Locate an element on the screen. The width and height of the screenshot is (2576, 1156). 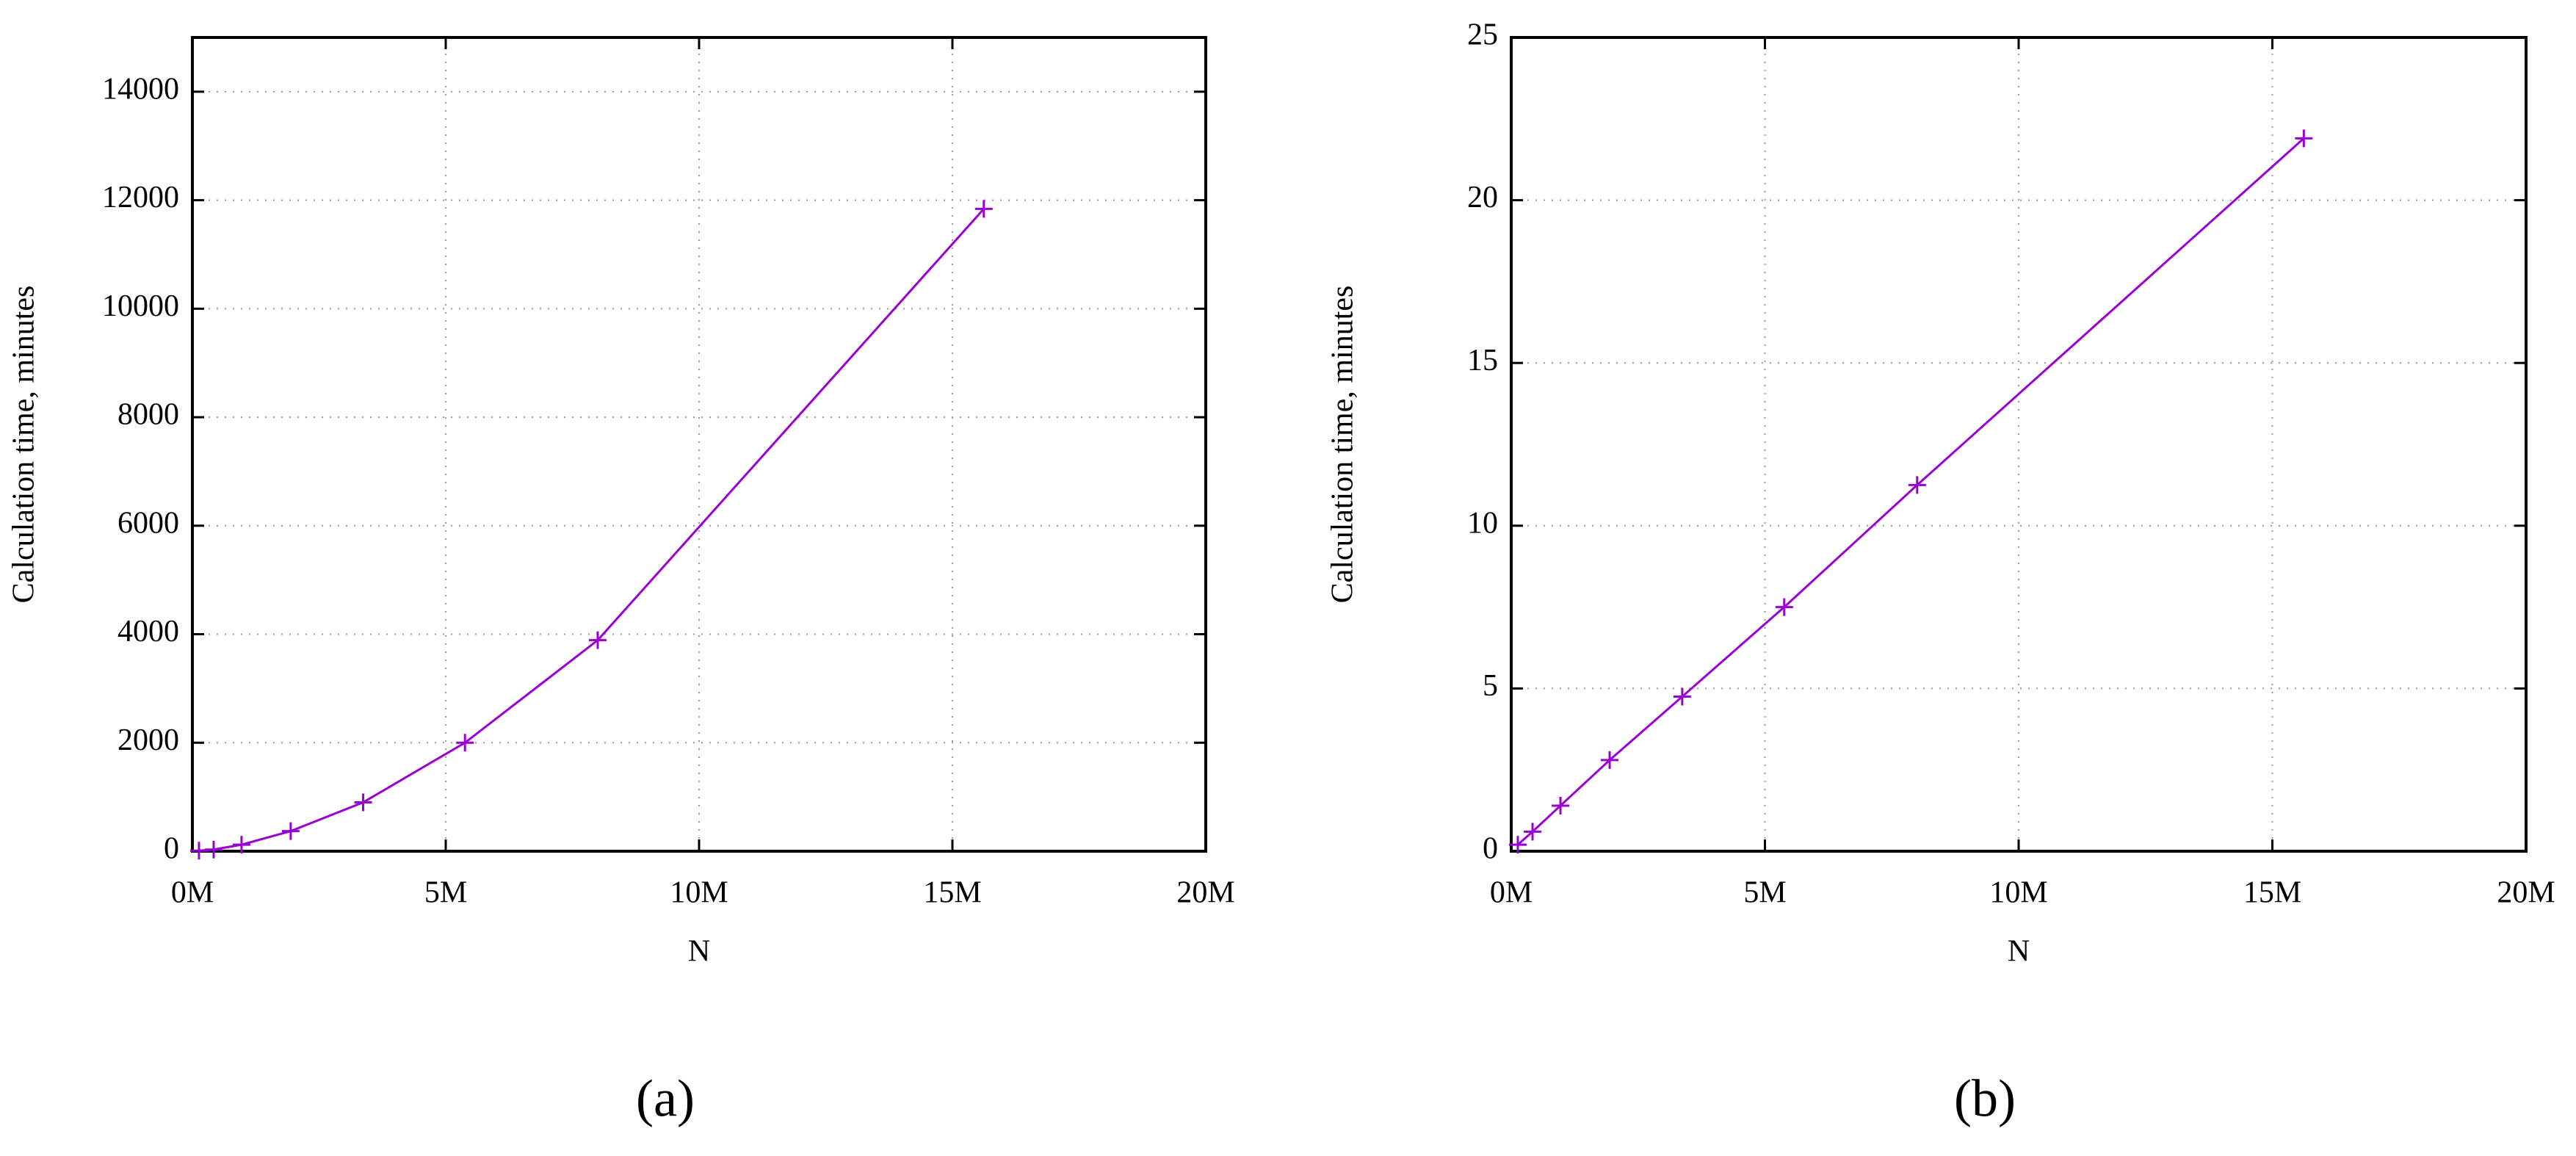
y-tick-label: 15 is located at coordinates (1482, 361).